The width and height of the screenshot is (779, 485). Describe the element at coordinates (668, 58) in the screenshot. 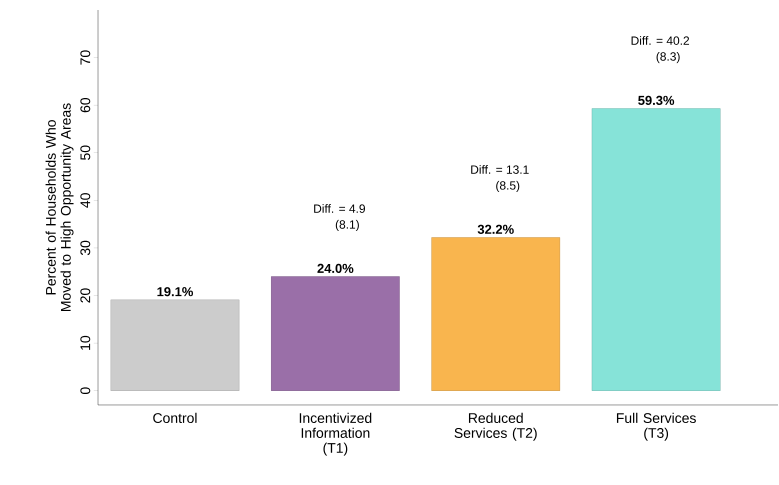

I see `annotation: (8.3)` at that location.